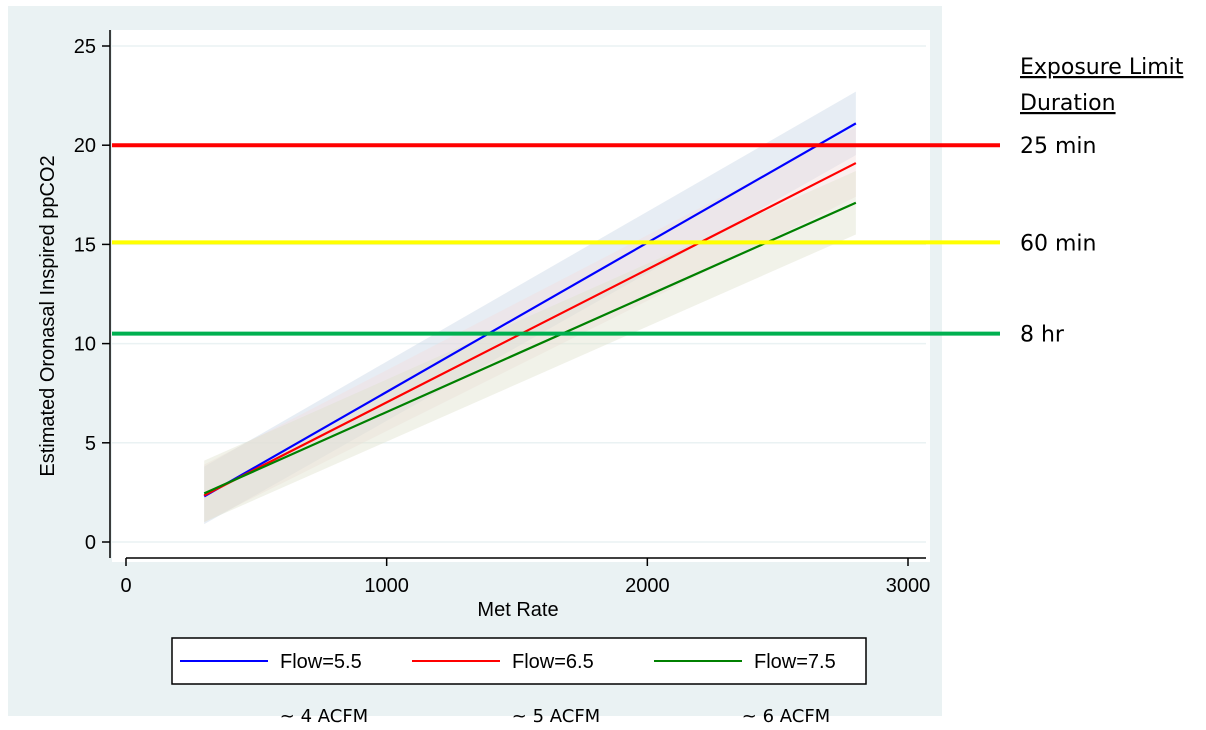 Image resolution: width=1206 pixels, height=730 pixels. Describe the element at coordinates (324, 716) in the screenshot. I see `acfm-label-1: ~ 4 ACFM` at that location.